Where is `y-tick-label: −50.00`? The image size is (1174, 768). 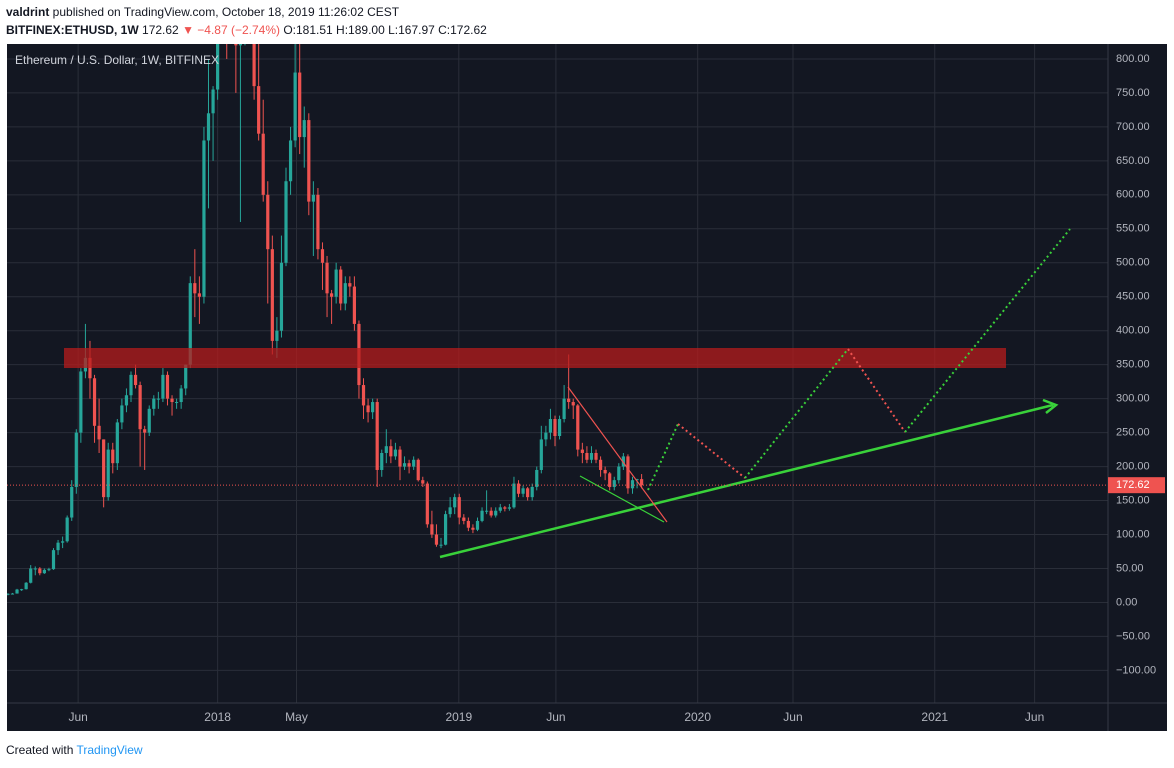
y-tick-label: −50.00 is located at coordinates (1133, 636).